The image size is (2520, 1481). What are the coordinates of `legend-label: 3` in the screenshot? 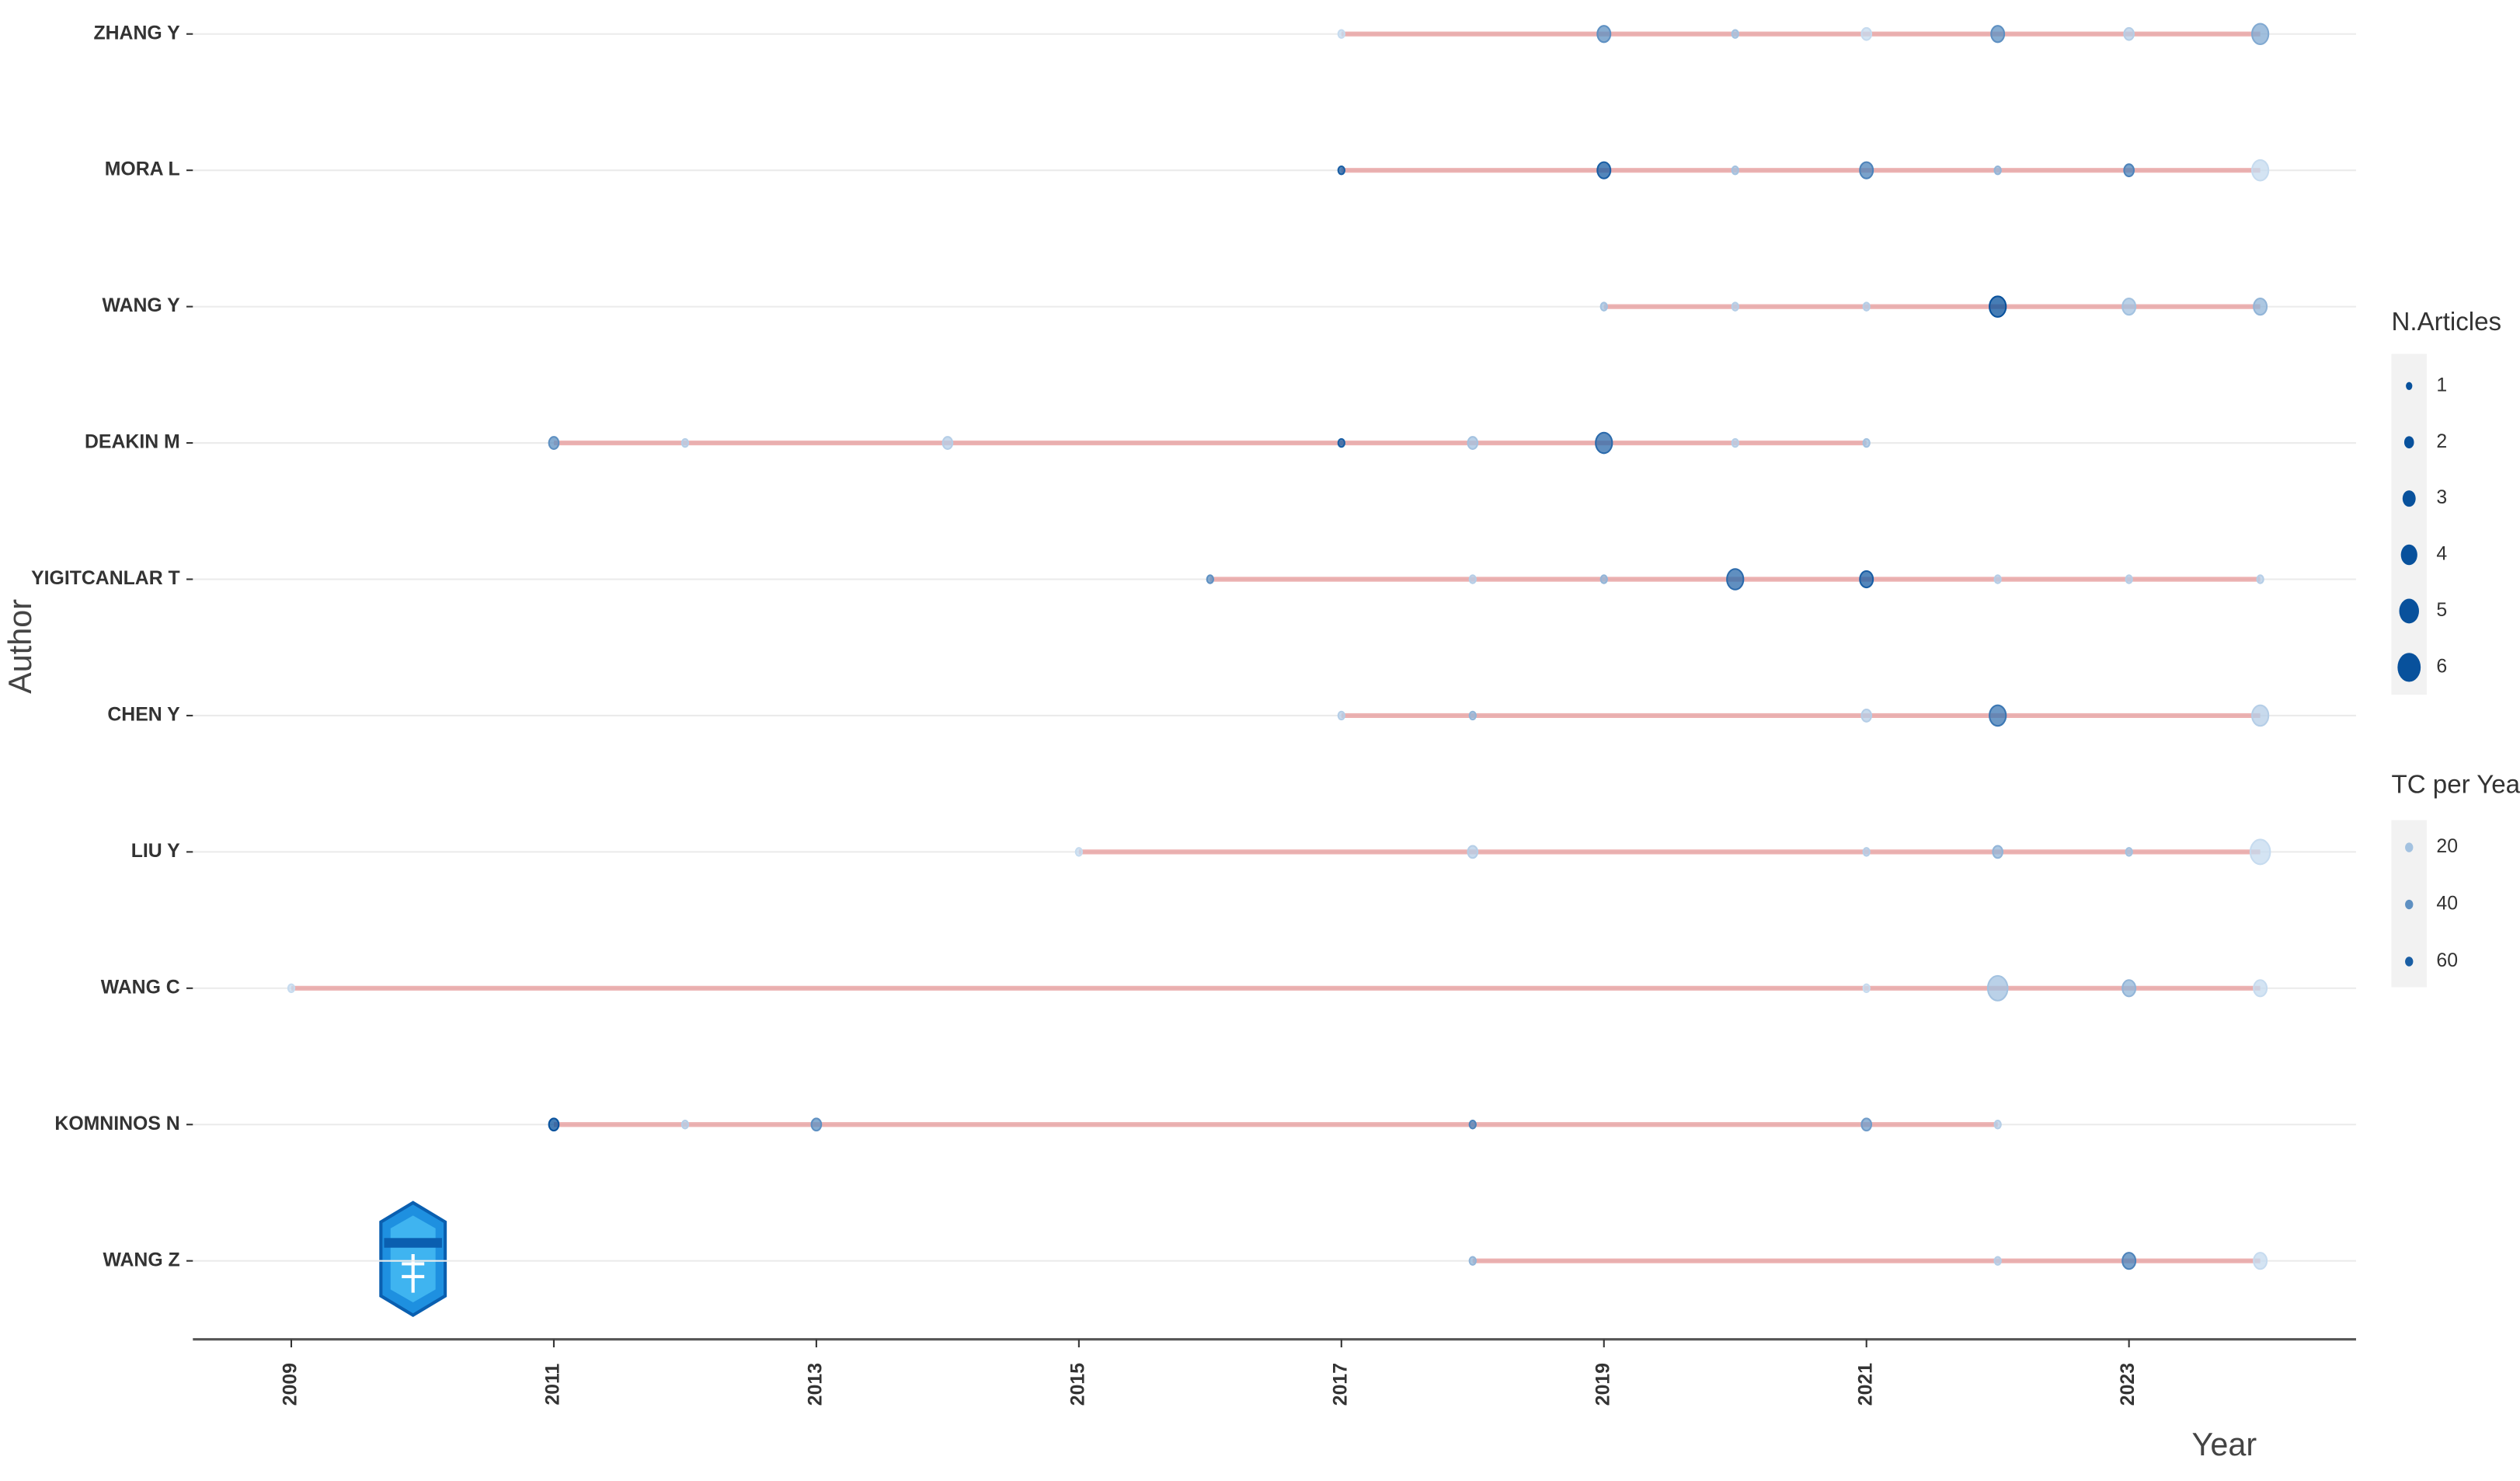 It's located at (2441, 498).